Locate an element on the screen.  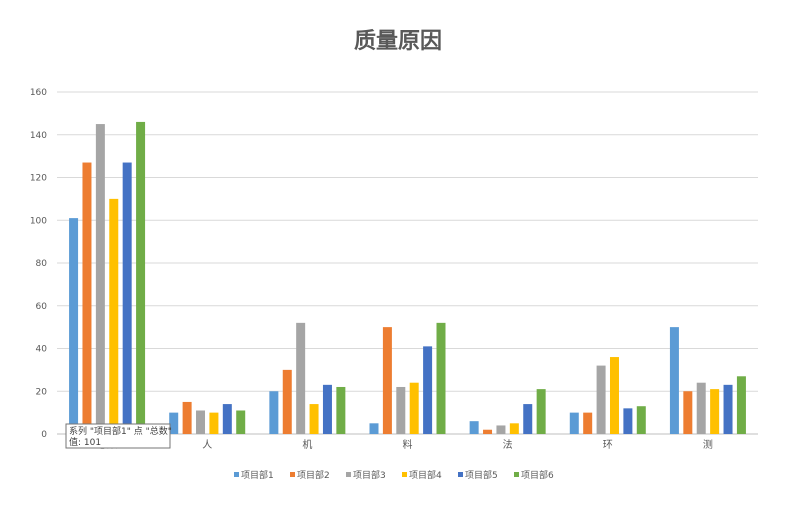
legend-label: 项目部2 is located at coordinates (313, 475).